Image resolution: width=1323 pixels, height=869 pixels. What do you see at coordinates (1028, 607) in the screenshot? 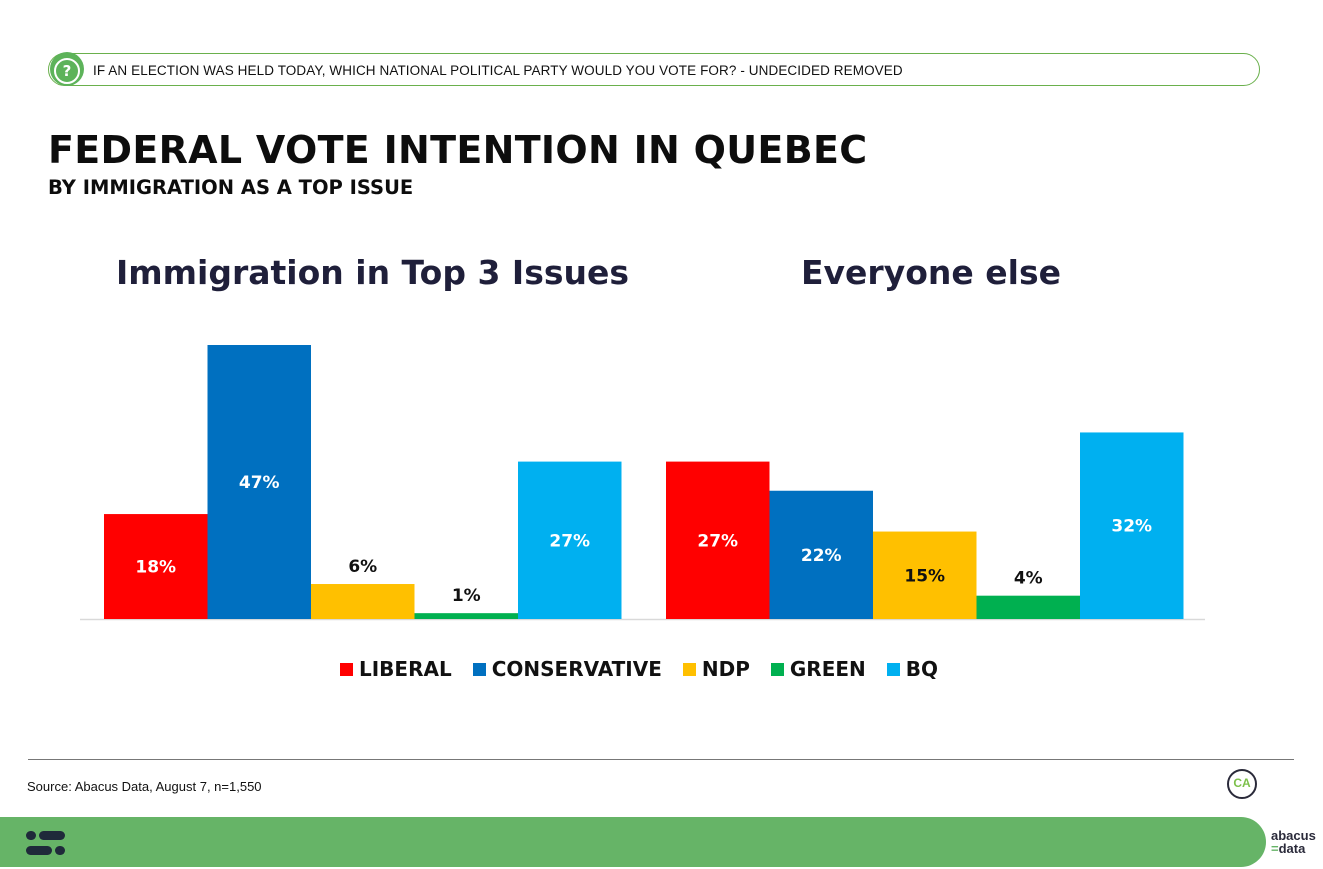
I see `bar-green-group2` at bounding box center [1028, 607].